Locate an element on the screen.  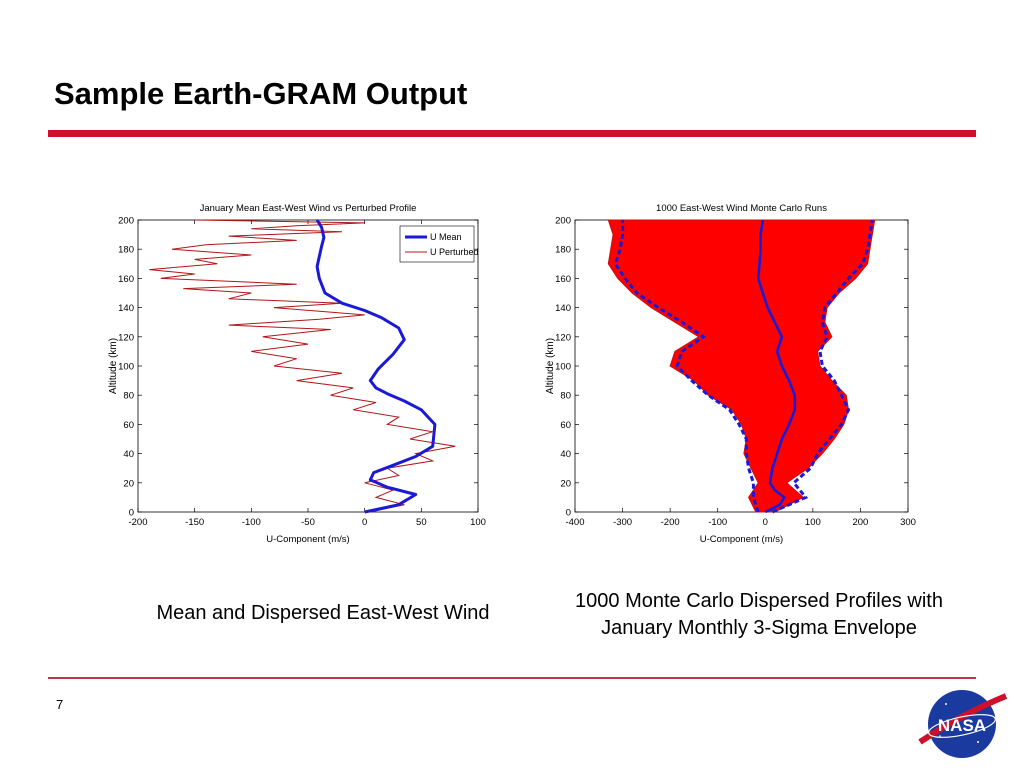
x-tick-label: 300 is located at coordinates (908, 522).